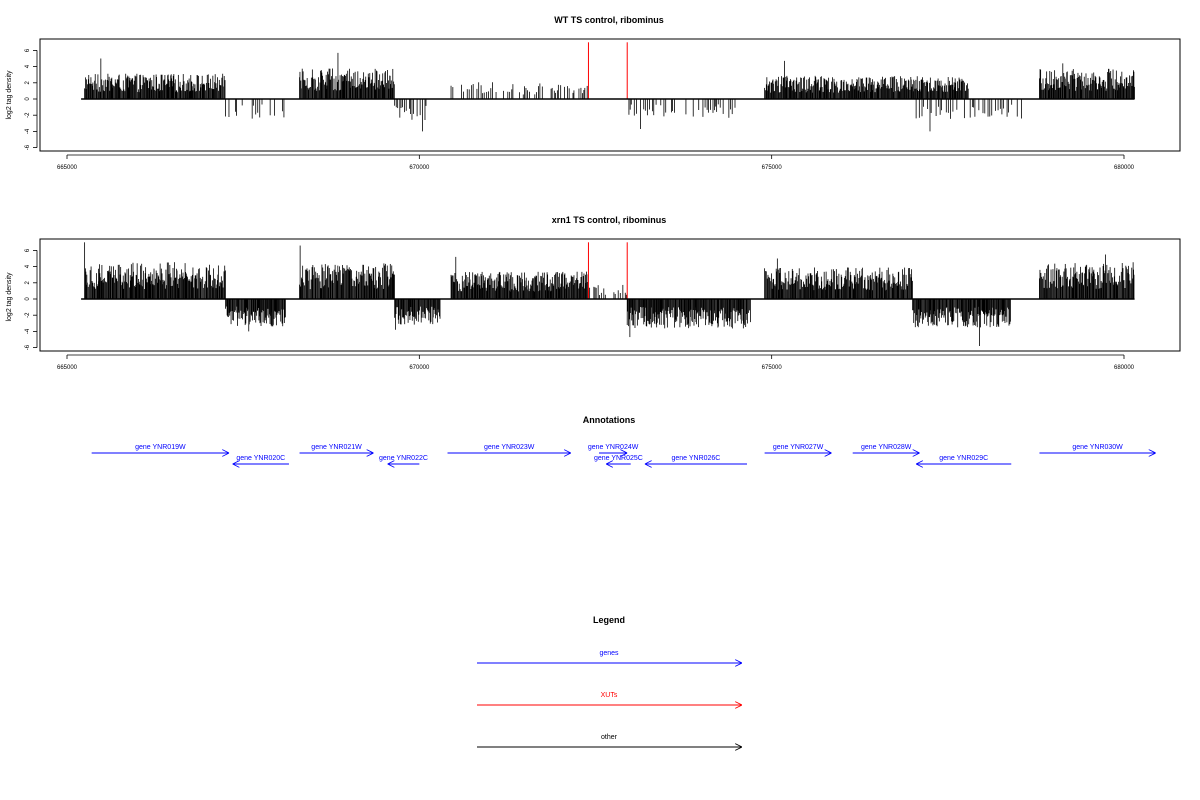 The height and width of the screenshot is (800, 1200). I want to click on gene-label: gene YNR030W, so click(1097, 447).